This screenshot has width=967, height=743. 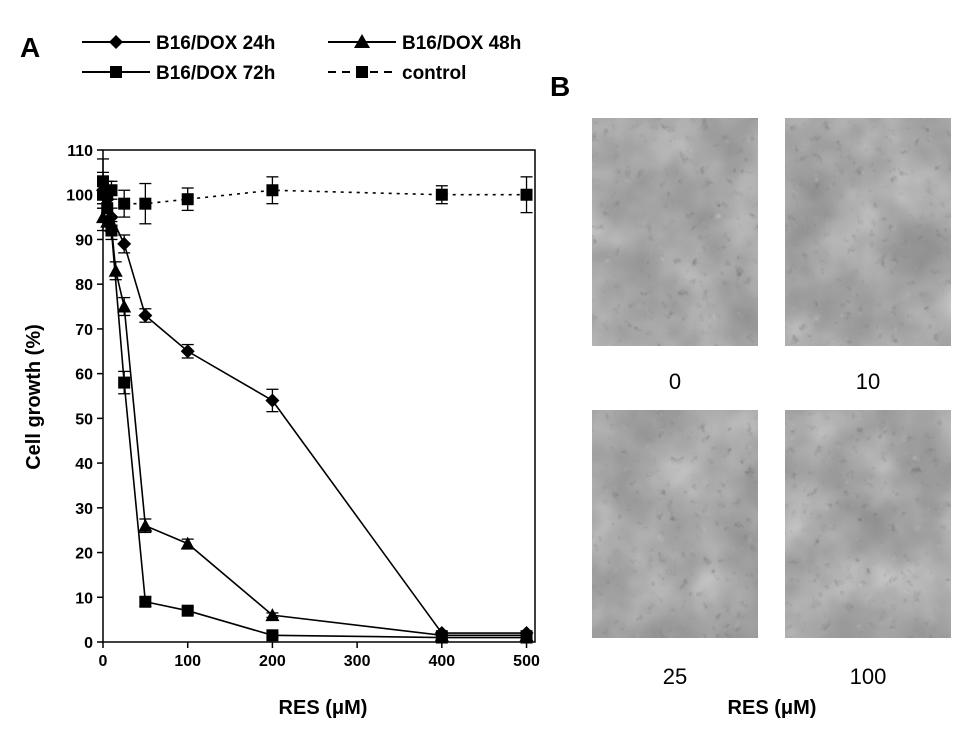 What do you see at coordinates (526, 661) in the screenshot?
I see `x-tick-label: 500` at bounding box center [526, 661].